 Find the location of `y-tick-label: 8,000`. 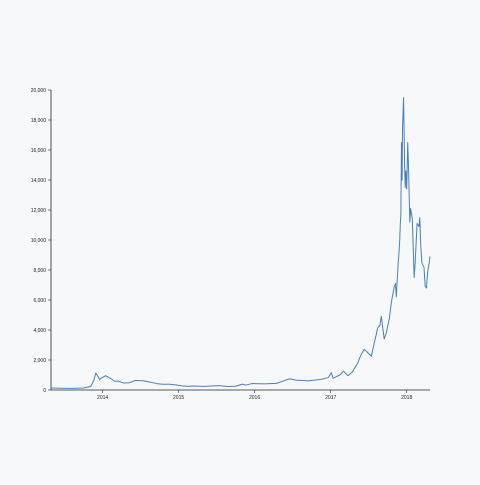

y-tick-label: 8,000 is located at coordinates (39, 271).